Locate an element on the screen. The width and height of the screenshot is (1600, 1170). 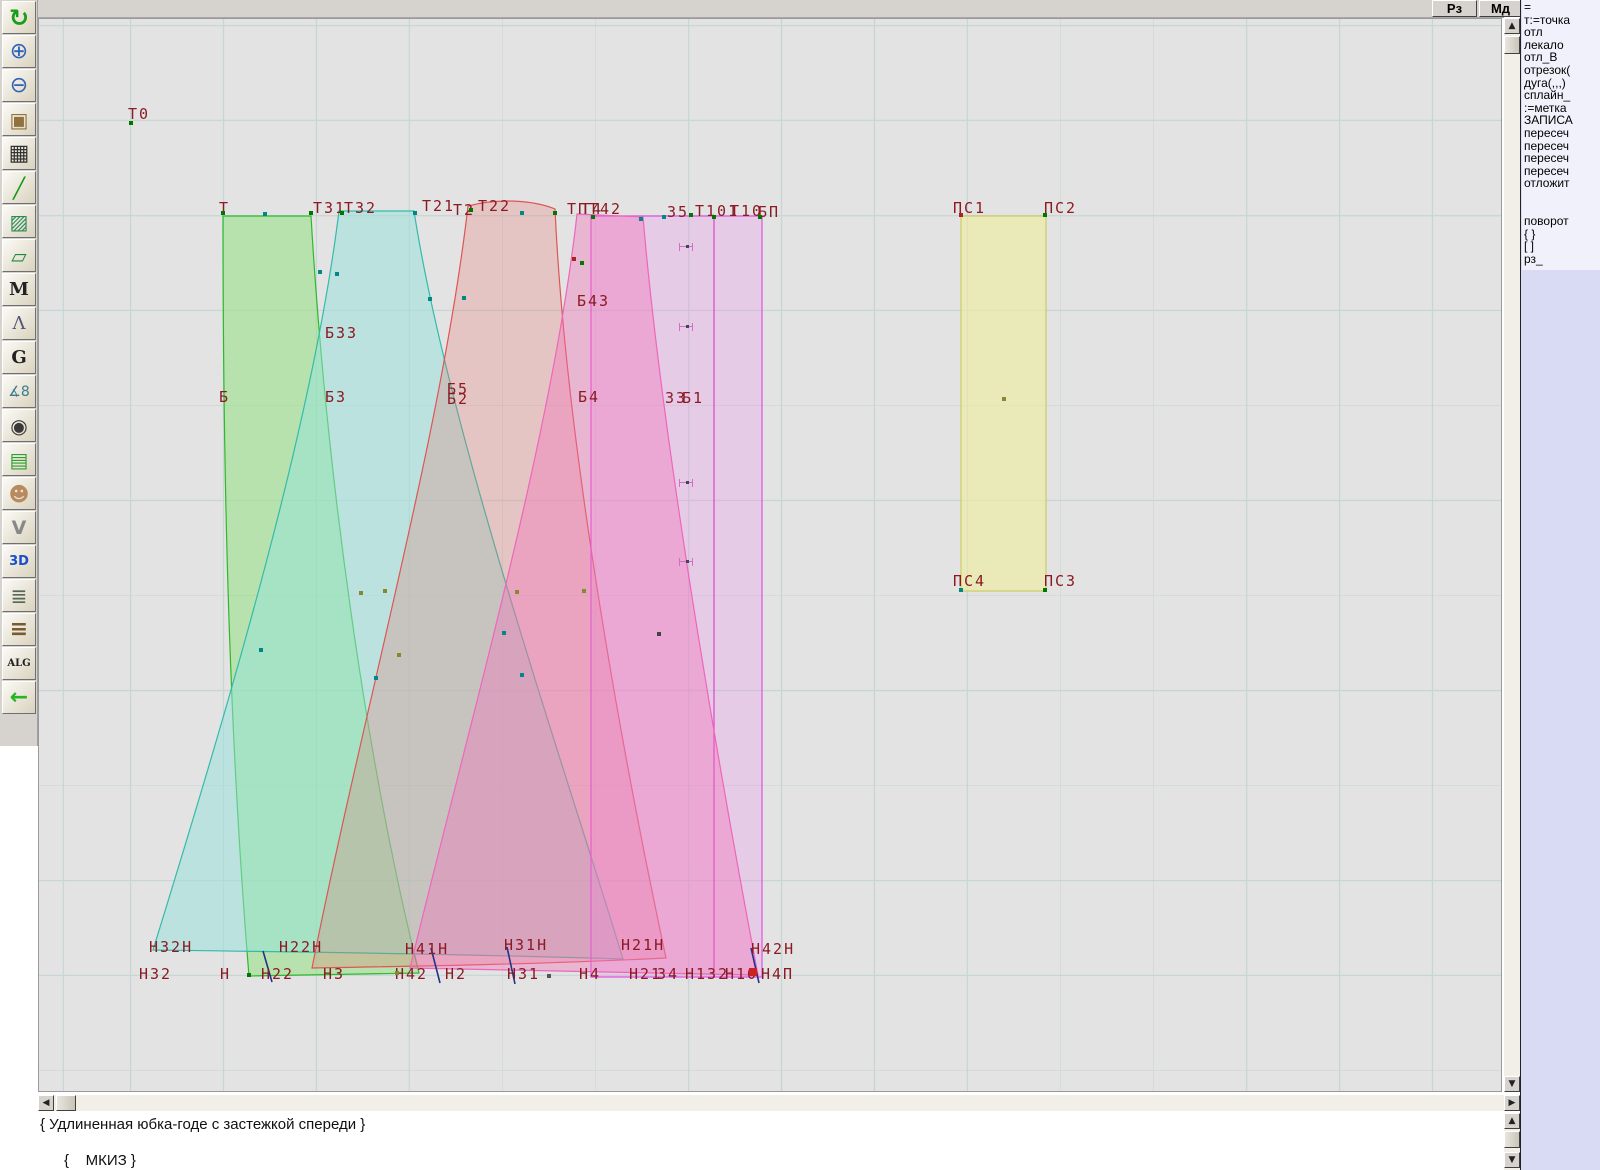
point-label-Н22: Н22 is located at coordinates (278, 974).